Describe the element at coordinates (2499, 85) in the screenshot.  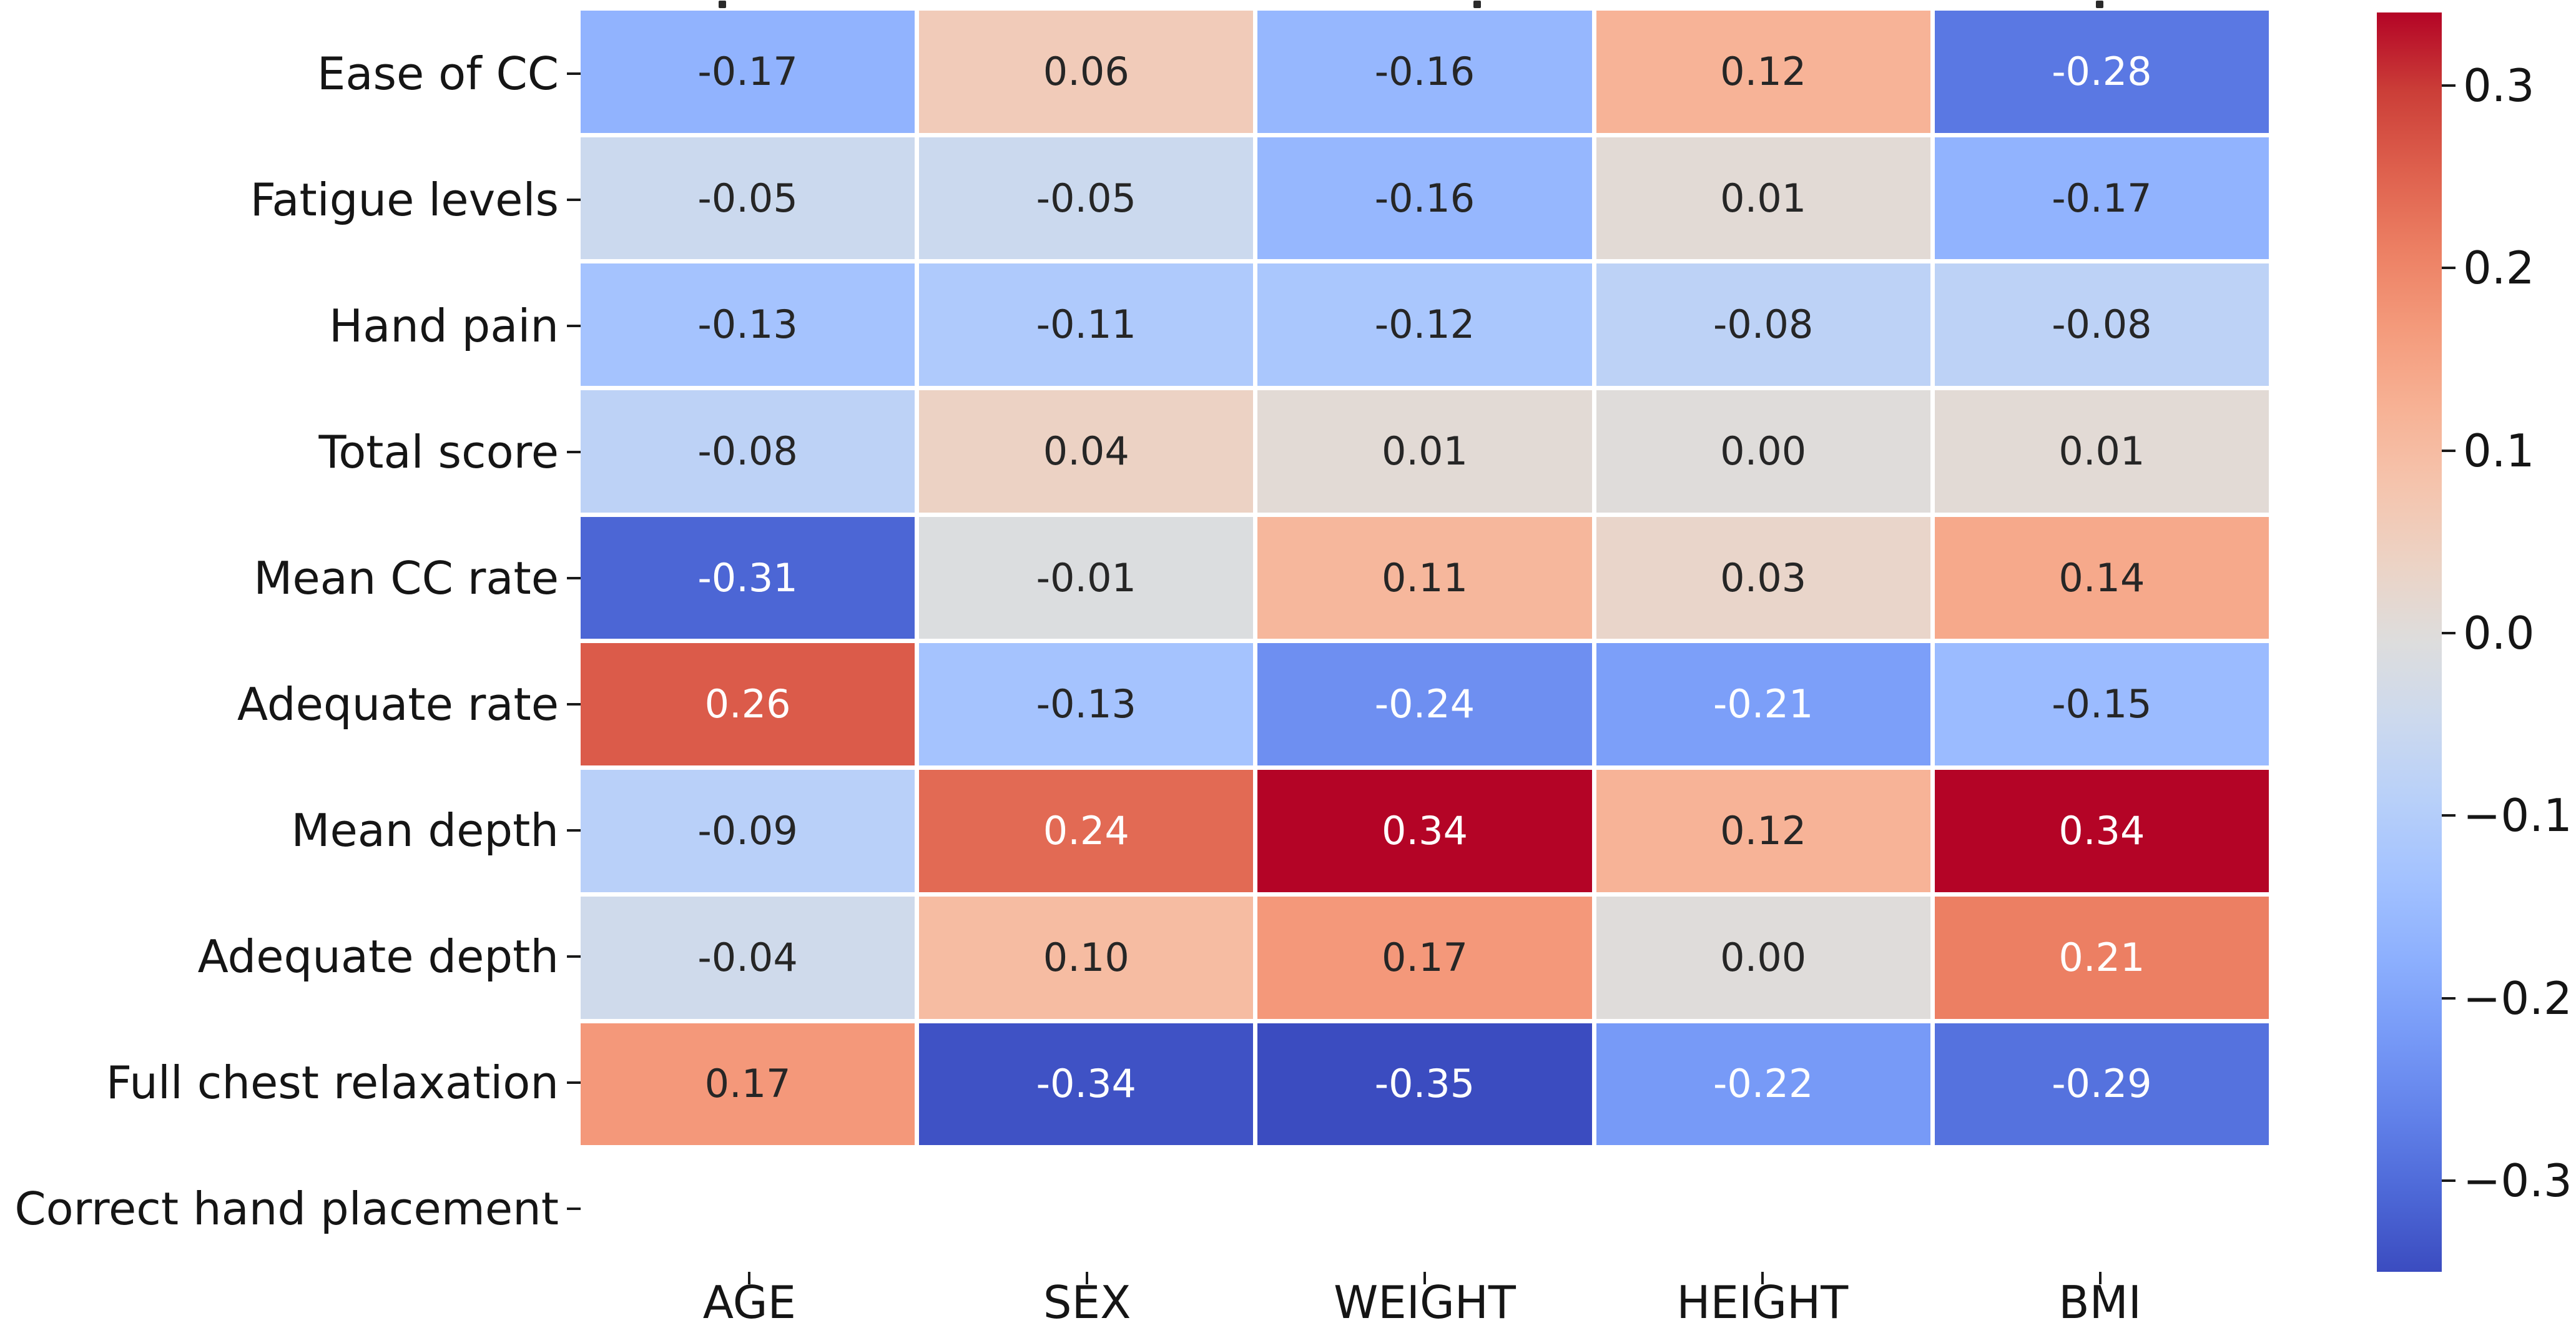
I see `colorbar-tick-label: 0.3` at that location.